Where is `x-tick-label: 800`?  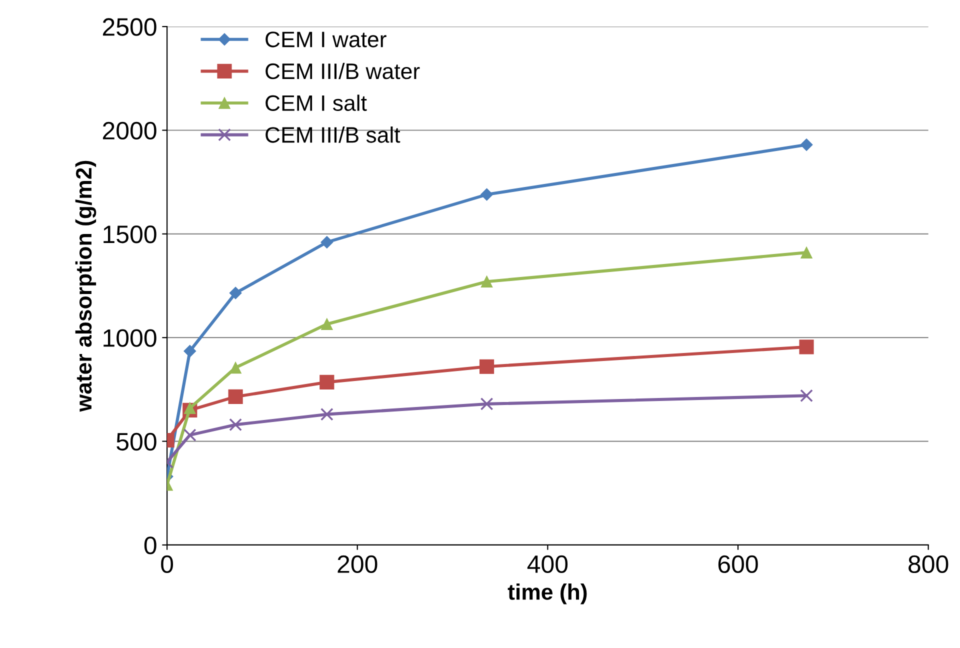
x-tick-label: 800 is located at coordinates (928, 564).